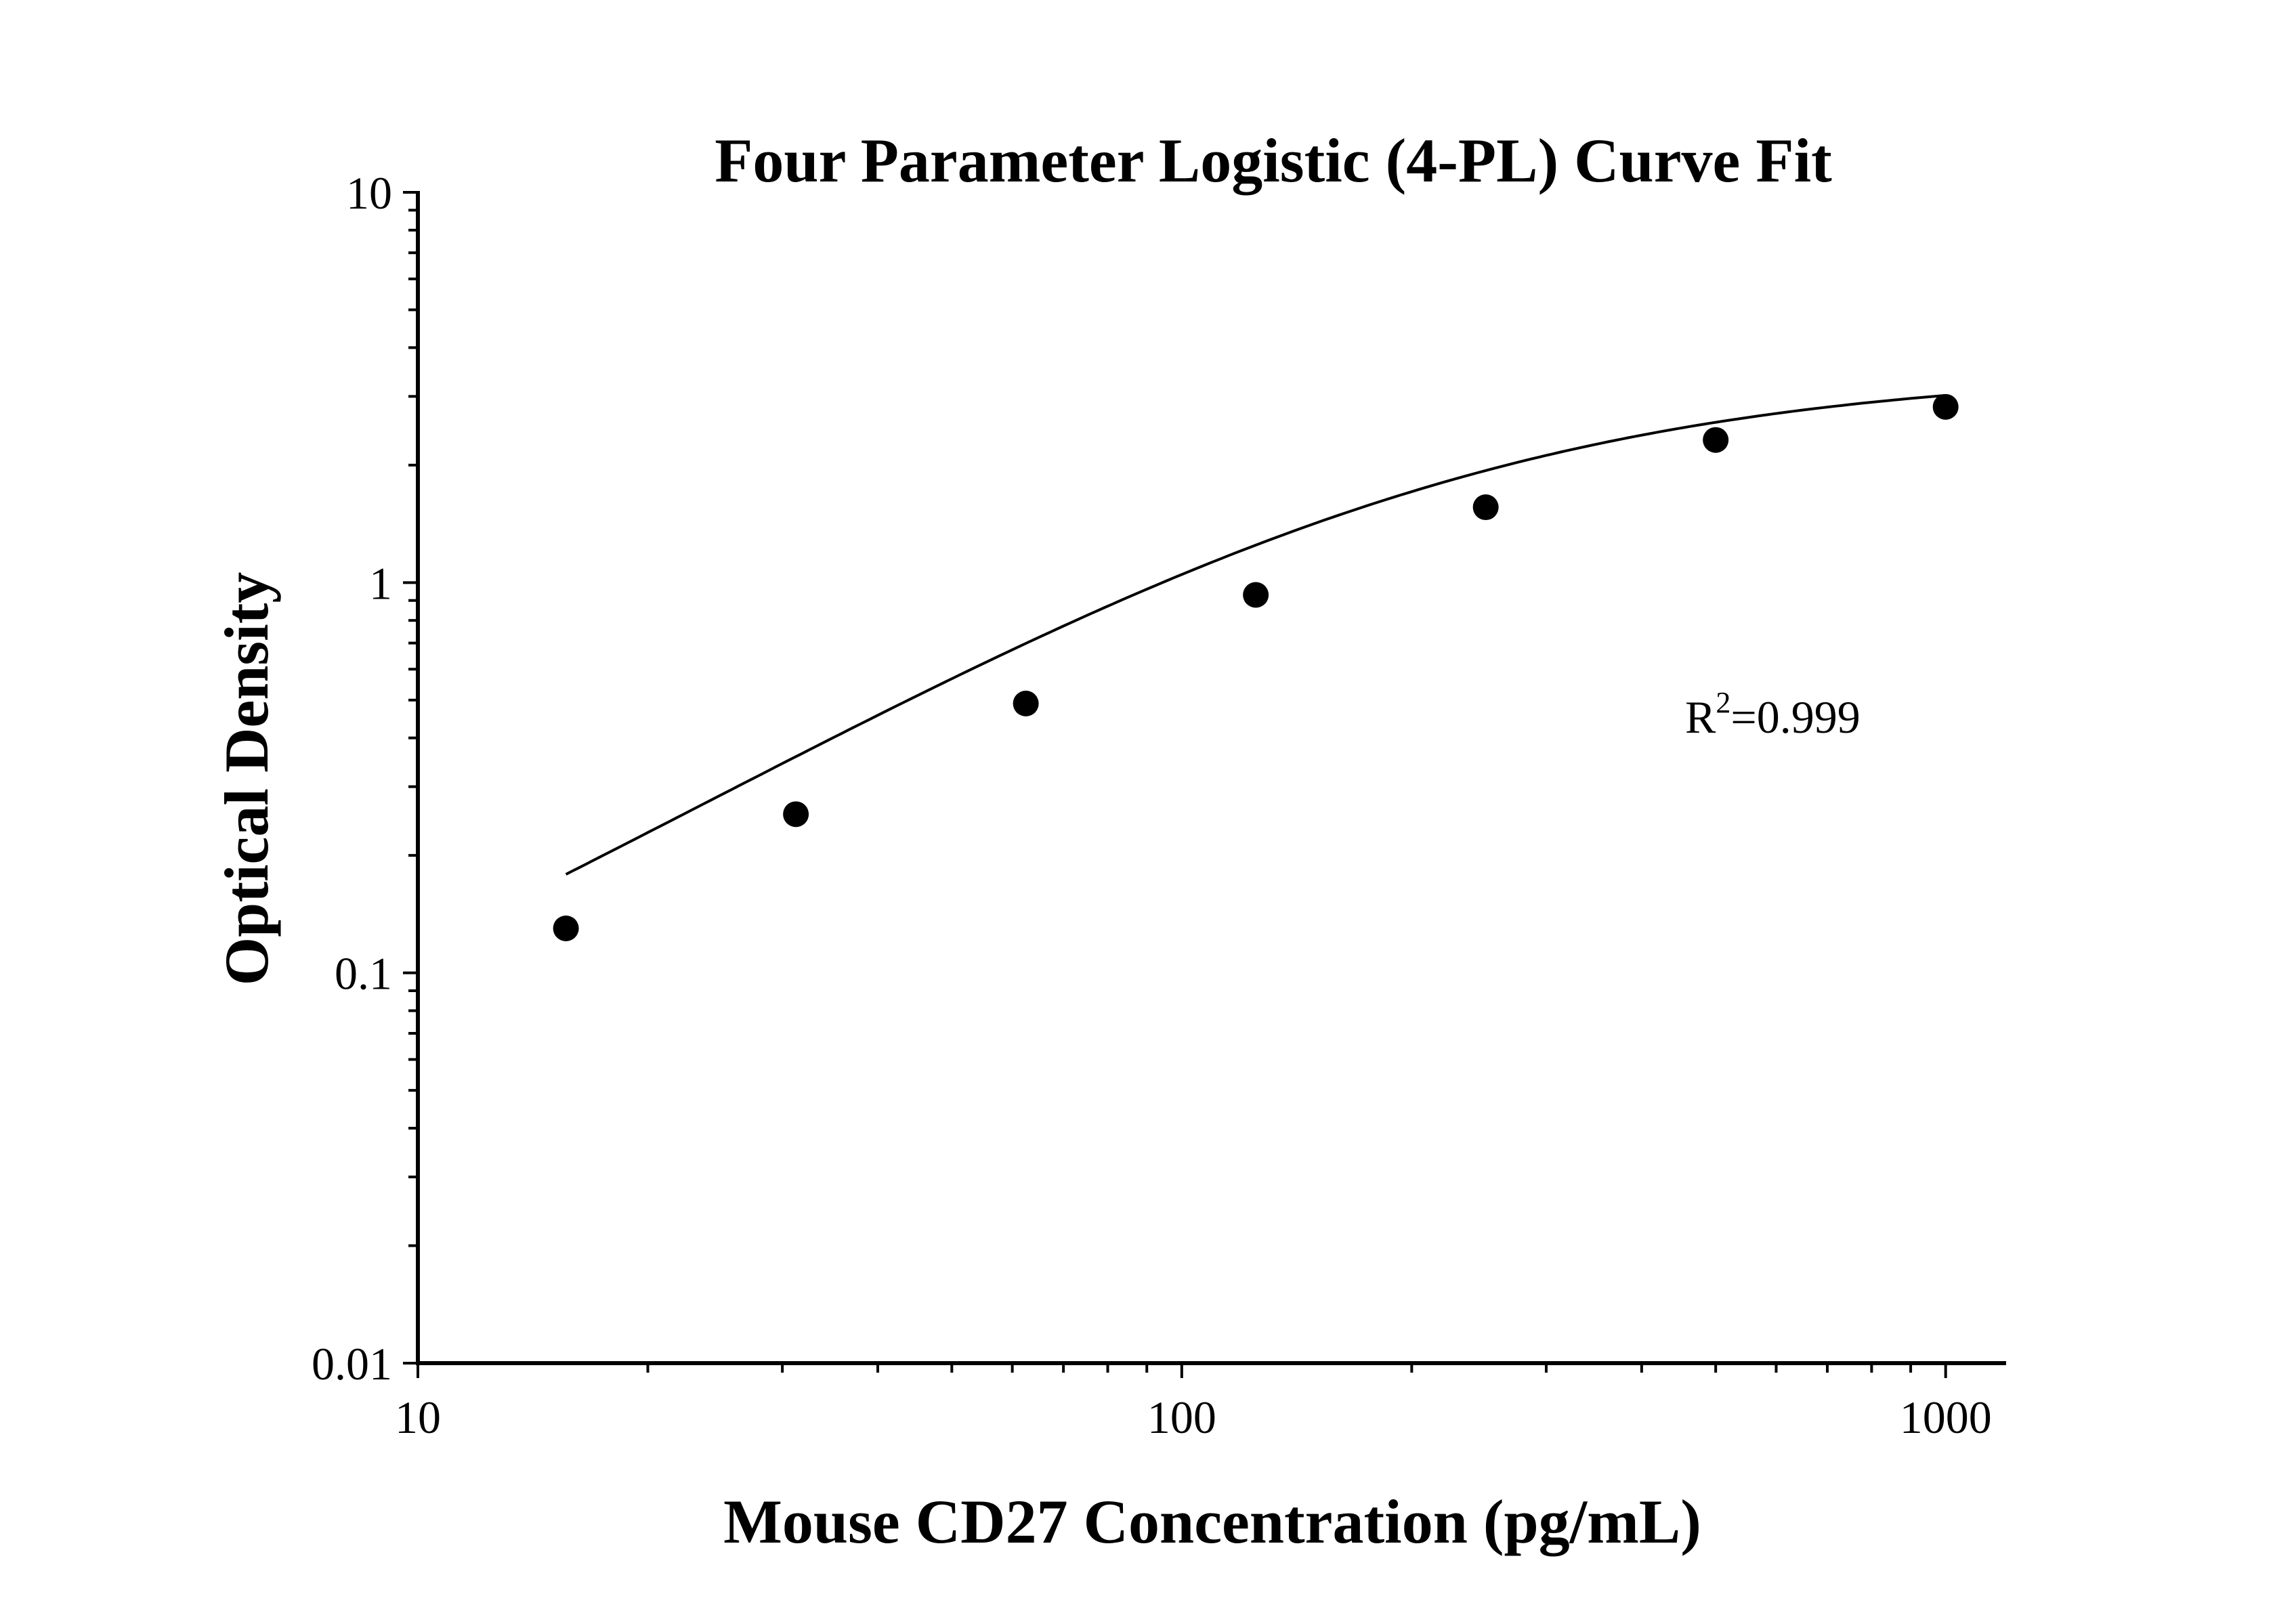 This screenshot has width=2296, height=1611. Describe the element at coordinates (246, 779) in the screenshot. I see `y-axis-label: Optical Density` at that location.